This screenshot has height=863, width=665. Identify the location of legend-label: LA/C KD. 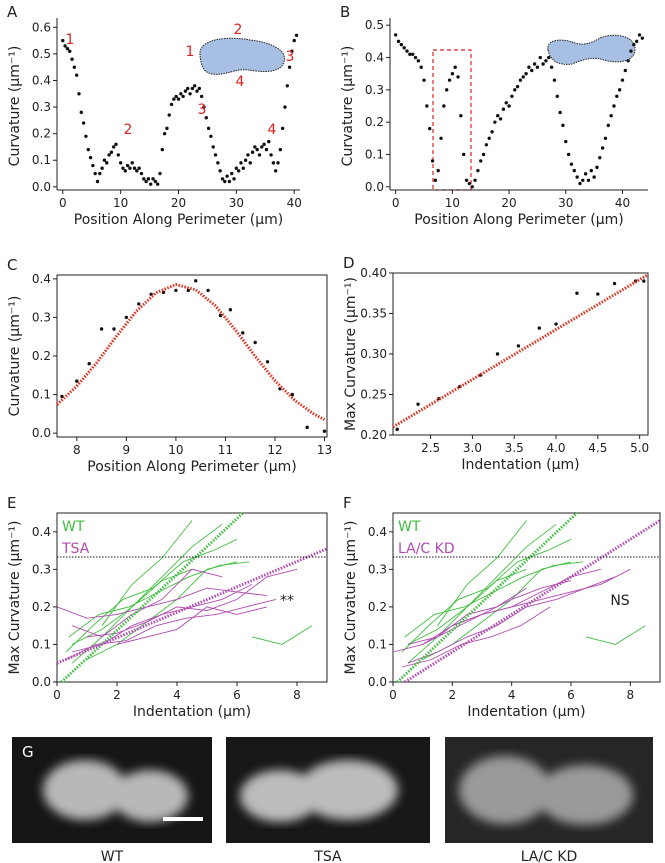
(426, 549).